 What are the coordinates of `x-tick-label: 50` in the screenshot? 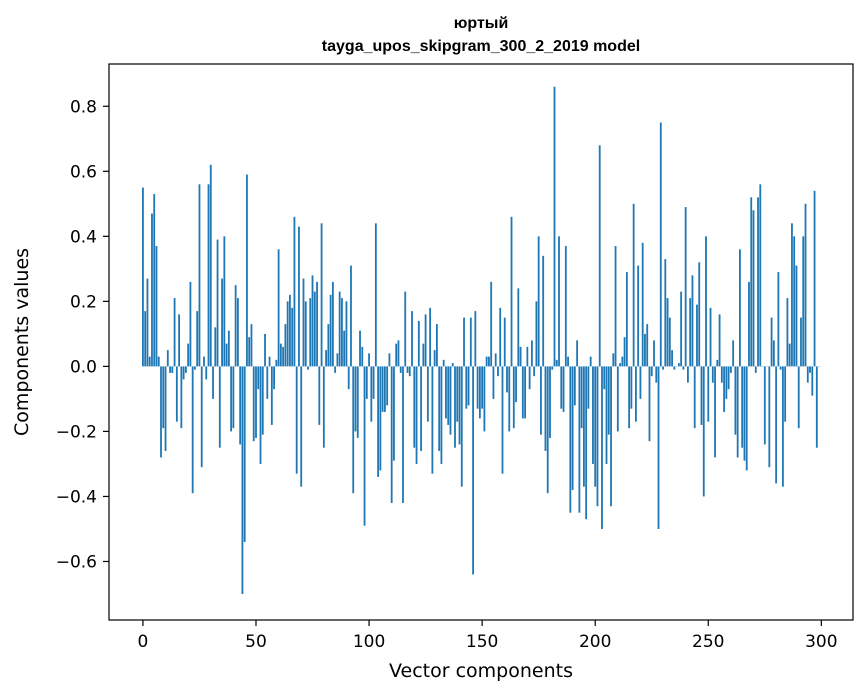 It's located at (256, 642).